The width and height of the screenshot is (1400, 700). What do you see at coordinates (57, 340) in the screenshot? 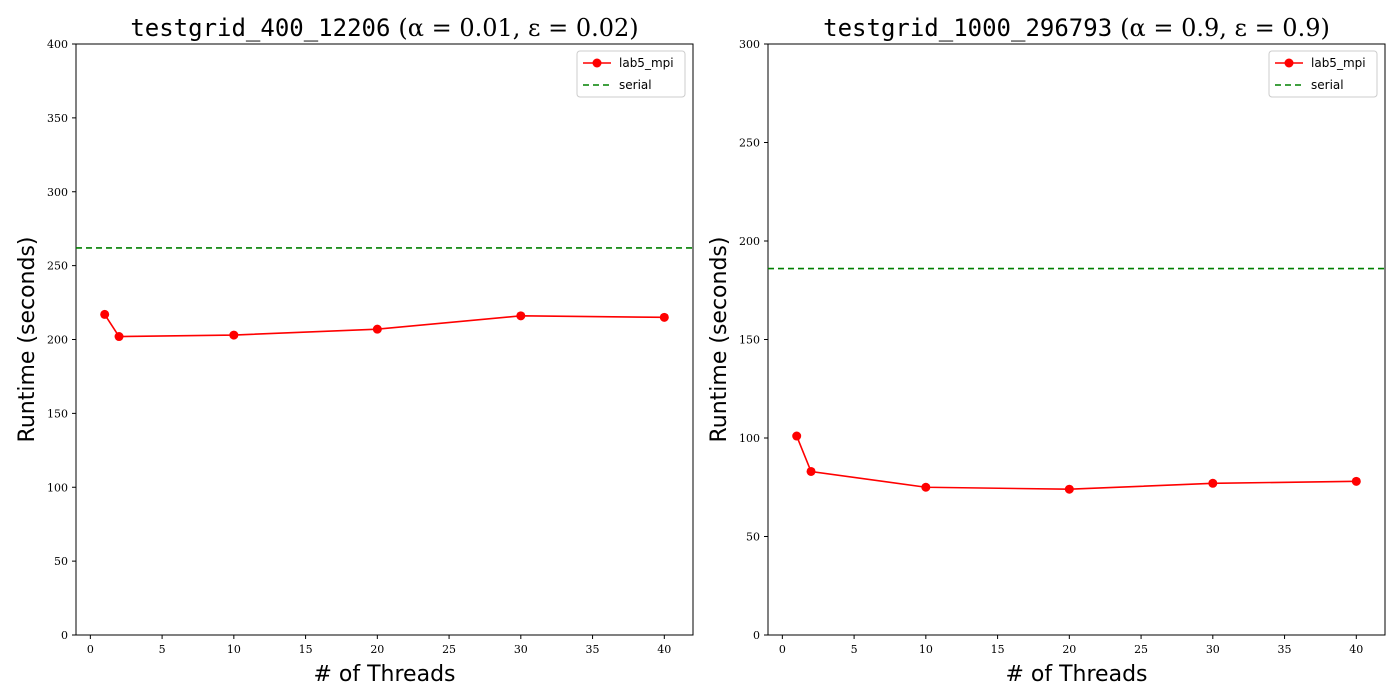
I see `chart-1-ytick-label: 200` at bounding box center [57, 340].